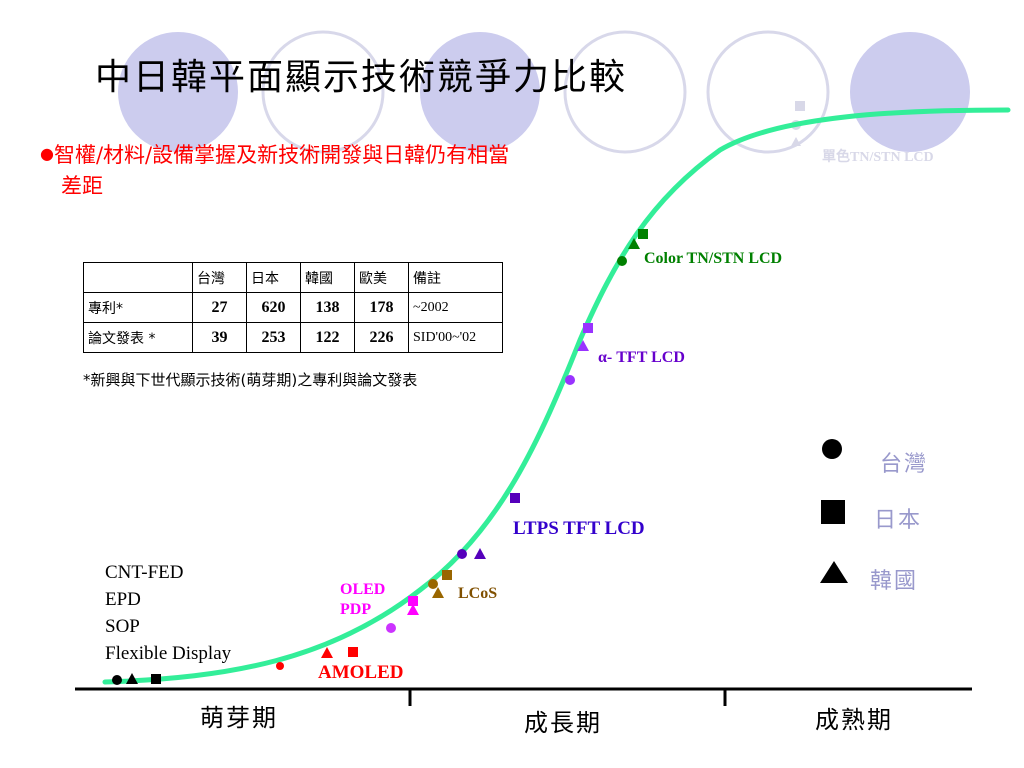  I want to click on legend-taiwan: 台灣, so click(904, 464).